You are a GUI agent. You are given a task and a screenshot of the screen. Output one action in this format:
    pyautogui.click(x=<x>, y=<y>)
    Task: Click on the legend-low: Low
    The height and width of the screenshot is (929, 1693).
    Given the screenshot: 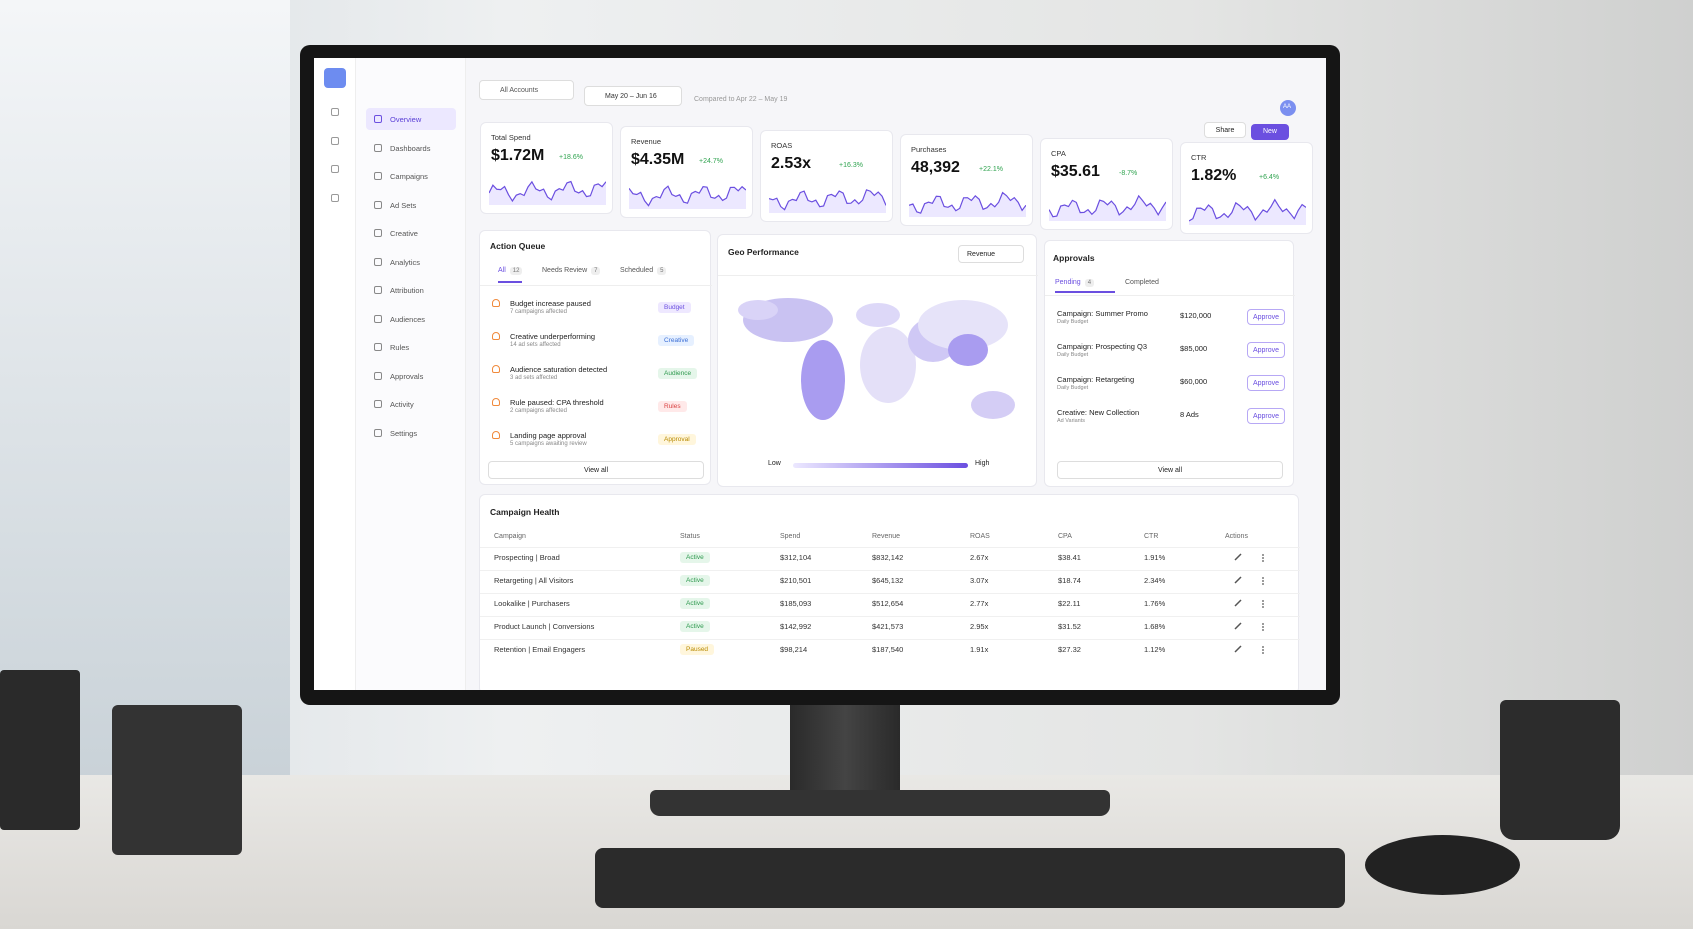 What is the action you would take?
    pyautogui.click(x=774, y=463)
    